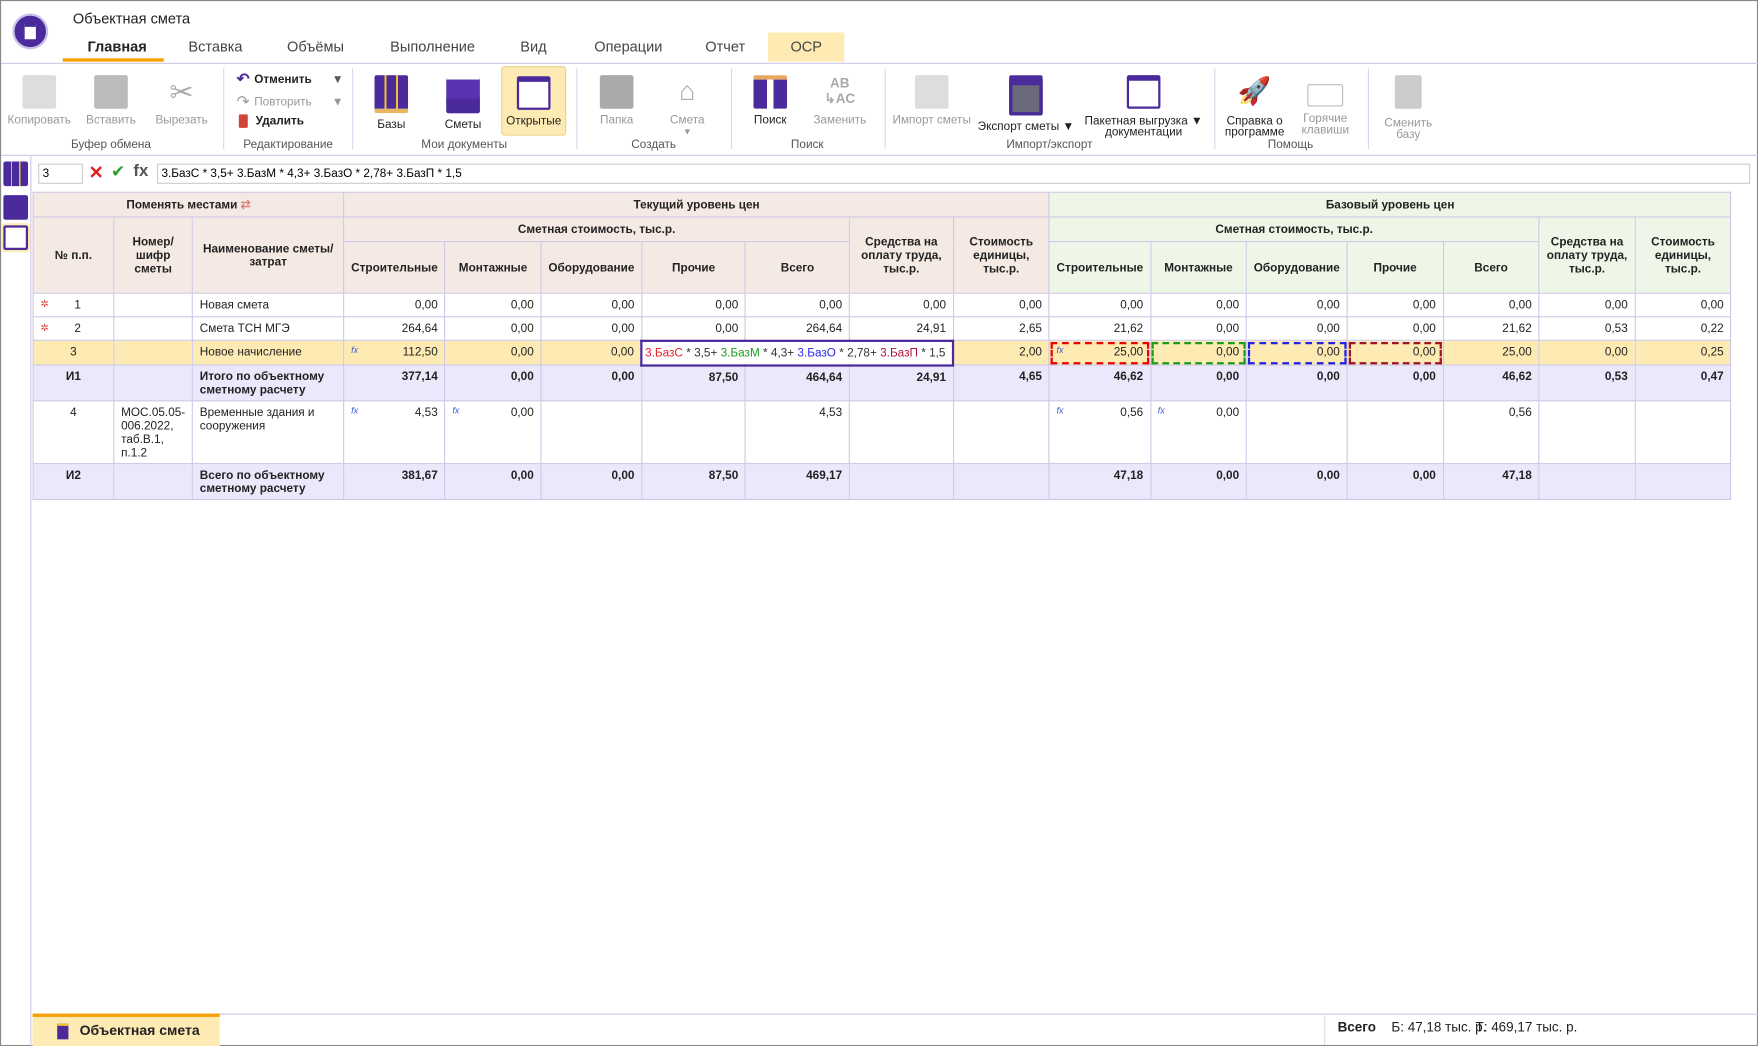 This screenshot has height=1046, width=1758. I want to click on cell-current: fx 0,00, so click(493, 432).